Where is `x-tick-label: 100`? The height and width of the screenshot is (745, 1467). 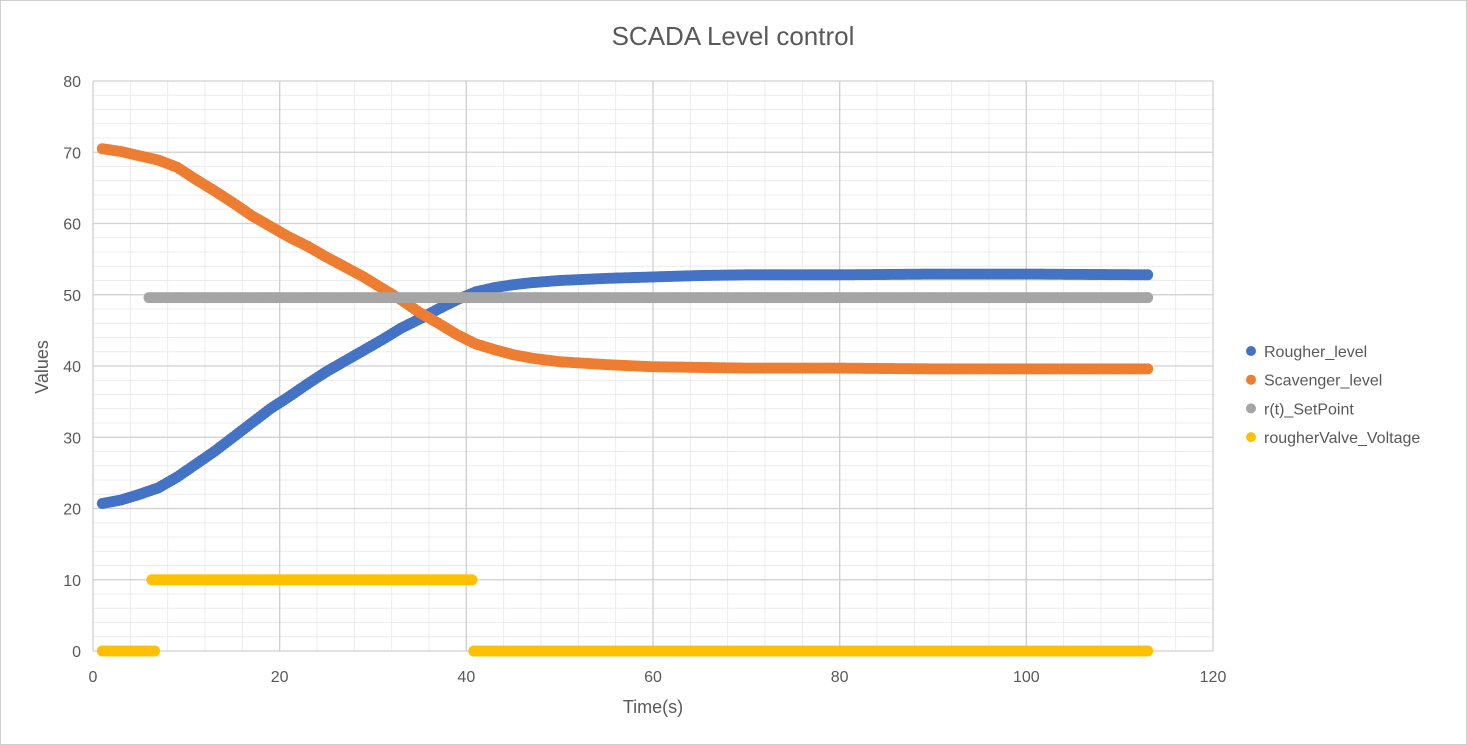 x-tick-label: 100 is located at coordinates (1026, 677).